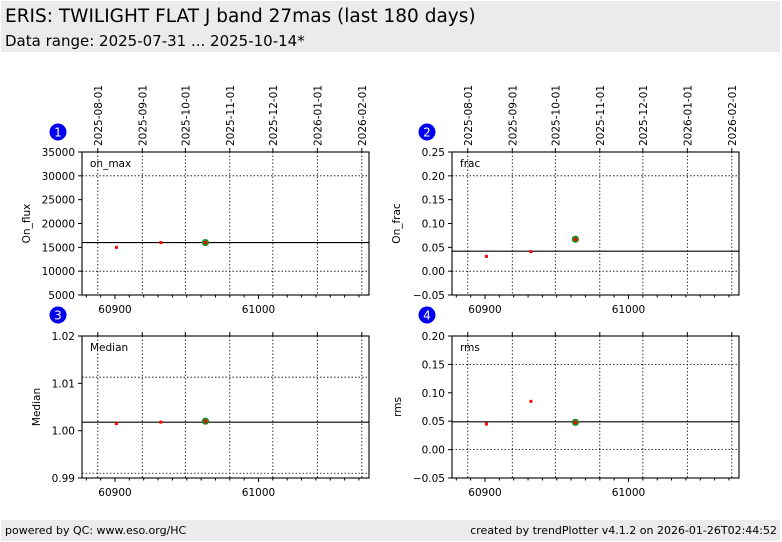 This screenshot has height=542, width=782. What do you see at coordinates (58, 225) in the screenshot?
I see `y-tick-label: 20000` at bounding box center [58, 225].